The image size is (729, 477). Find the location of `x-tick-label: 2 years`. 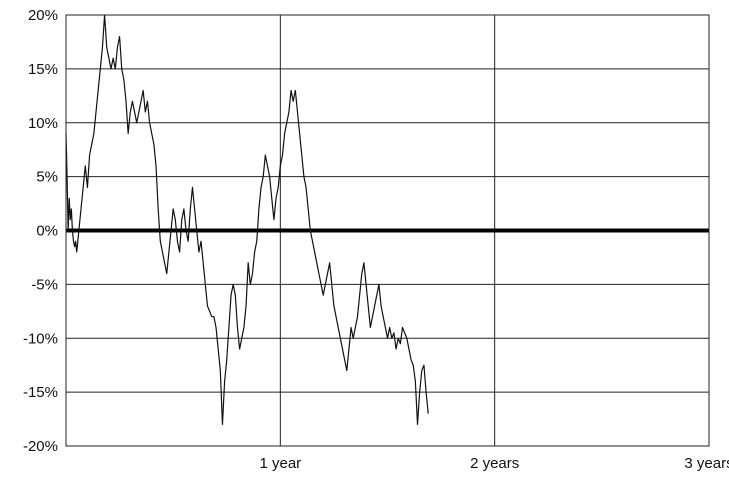

x-tick-label: 2 years is located at coordinates (494, 463).